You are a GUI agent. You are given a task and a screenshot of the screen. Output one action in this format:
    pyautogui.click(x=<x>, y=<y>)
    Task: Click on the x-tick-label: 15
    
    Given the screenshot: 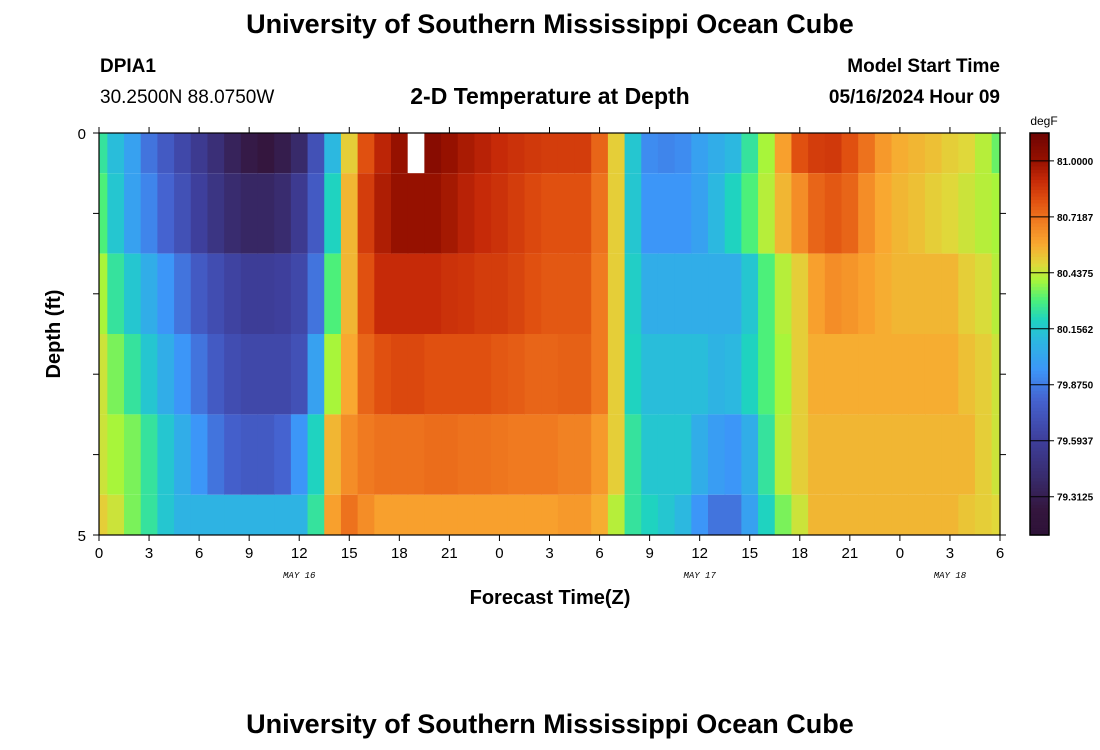 What is the action you would take?
    pyautogui.click(x=349, y=553)
    